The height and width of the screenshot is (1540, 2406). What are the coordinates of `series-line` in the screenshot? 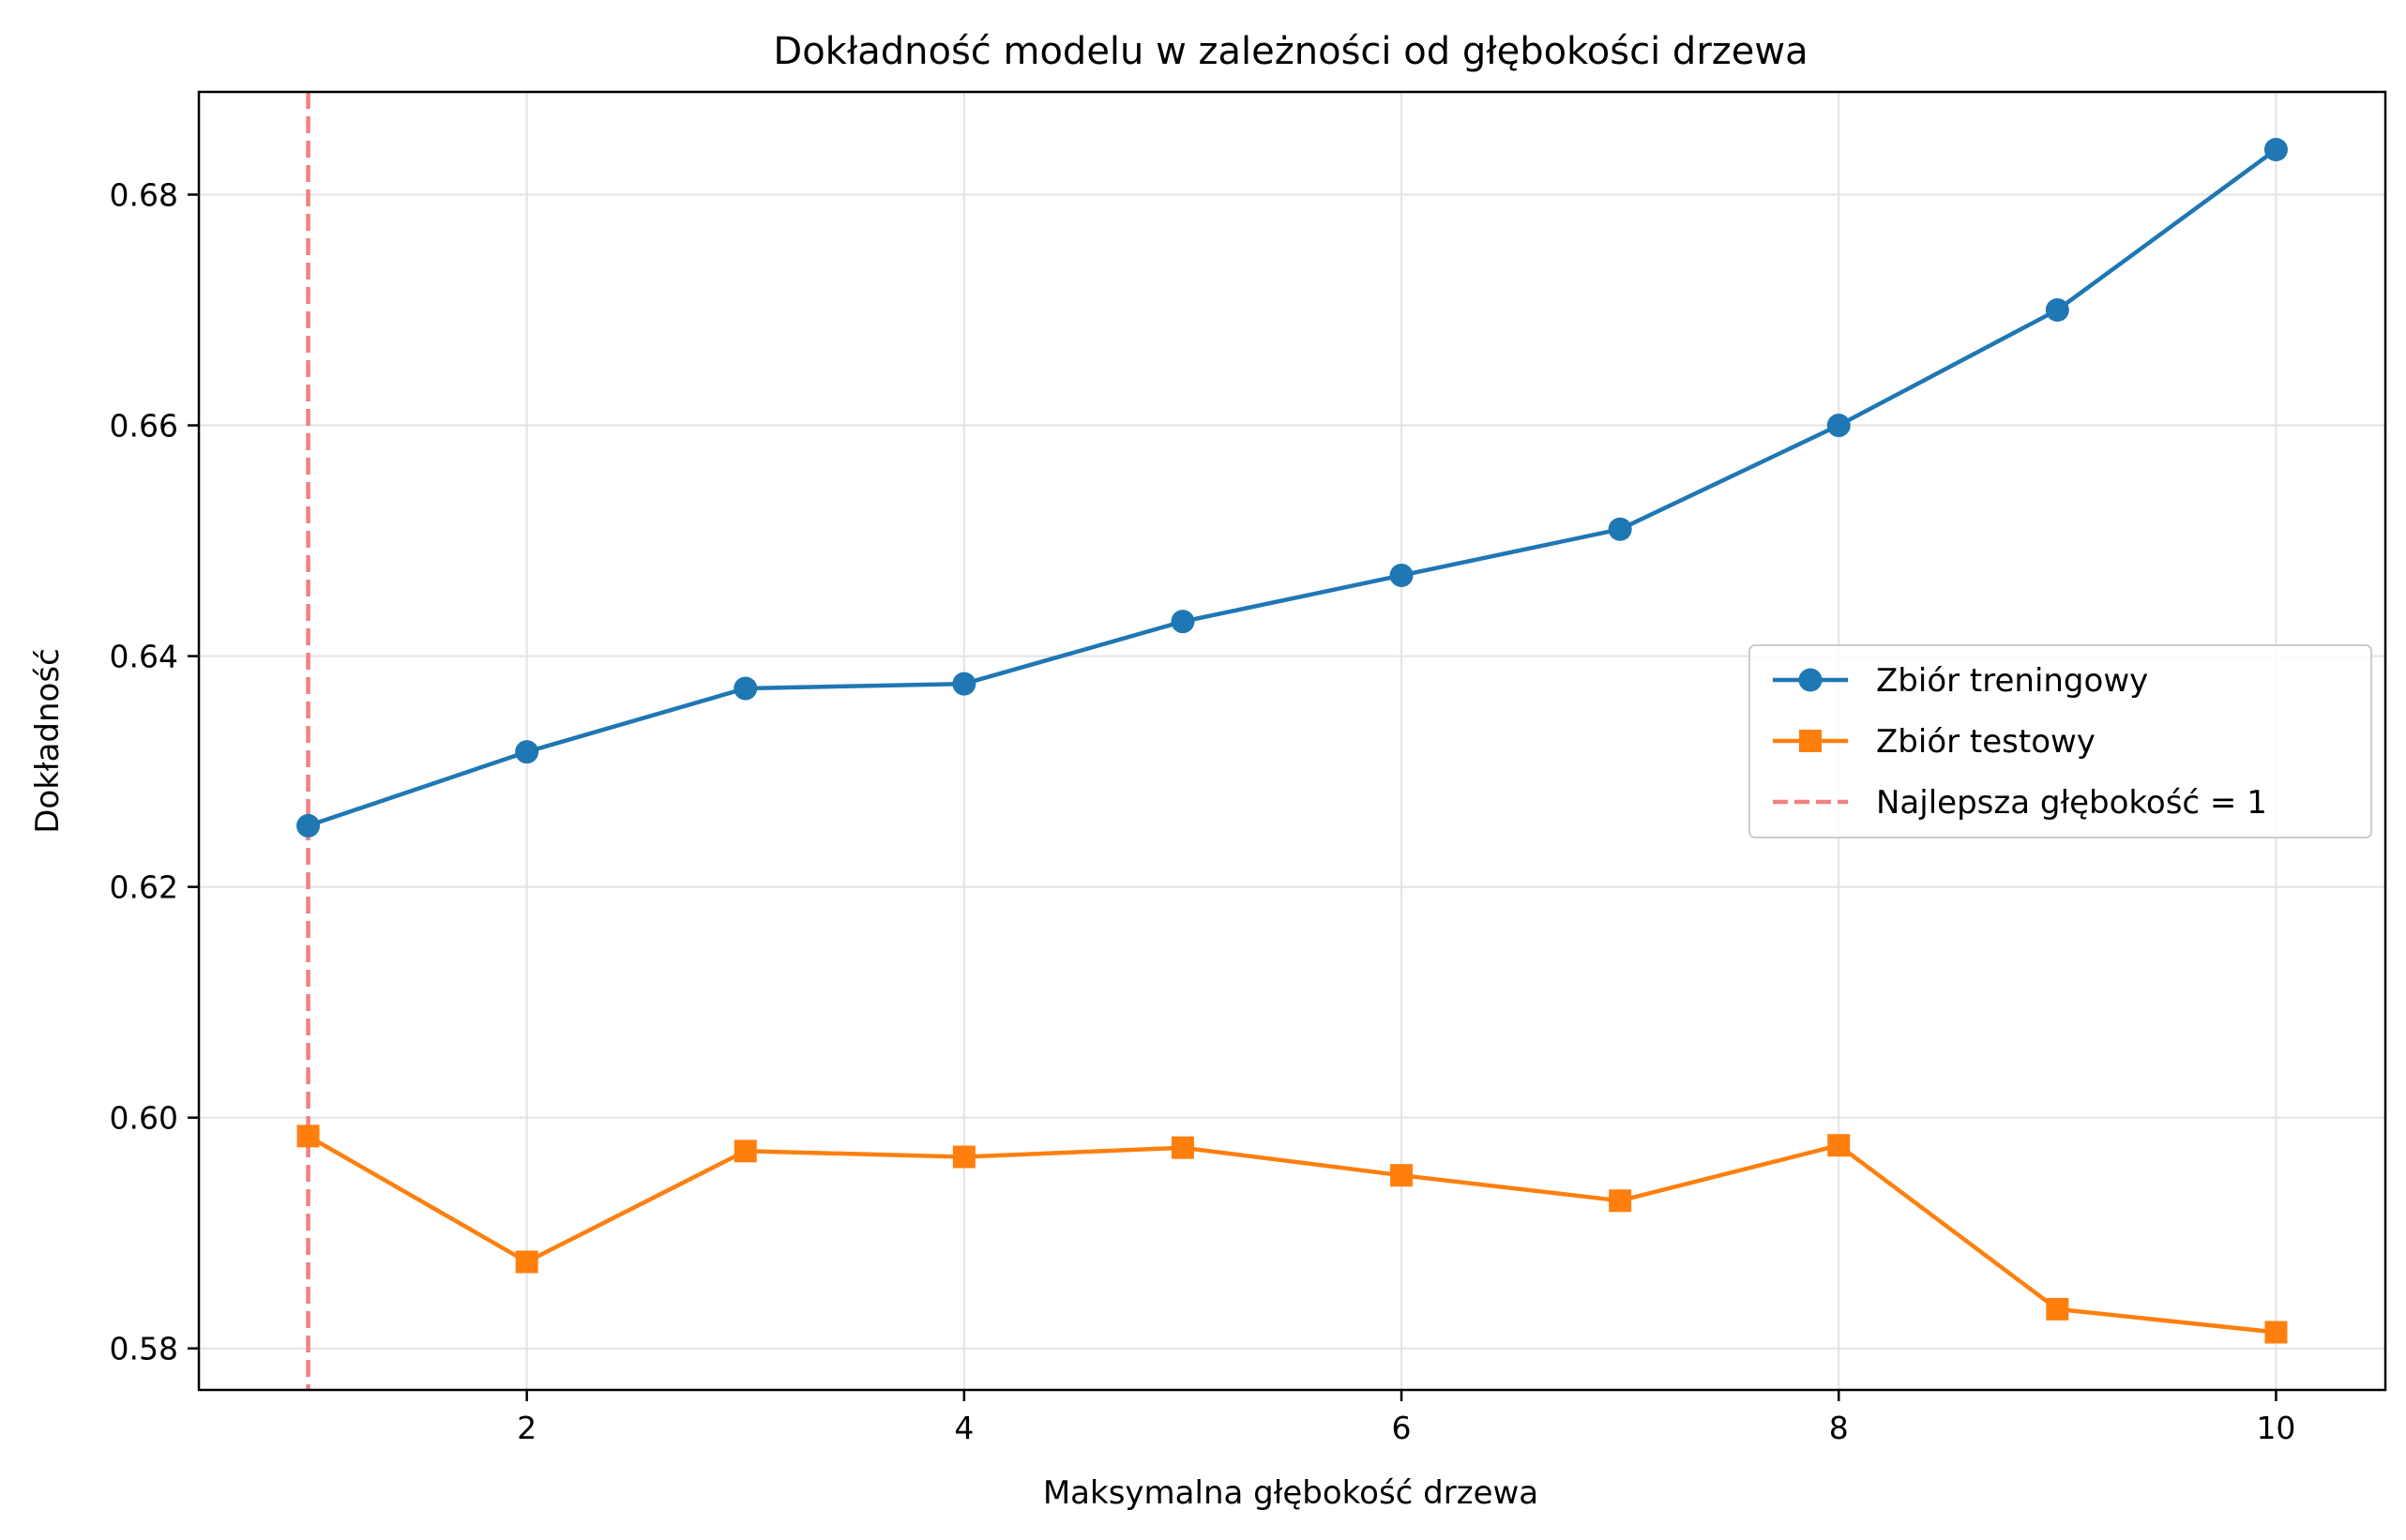 It's located at (1292, 1234).